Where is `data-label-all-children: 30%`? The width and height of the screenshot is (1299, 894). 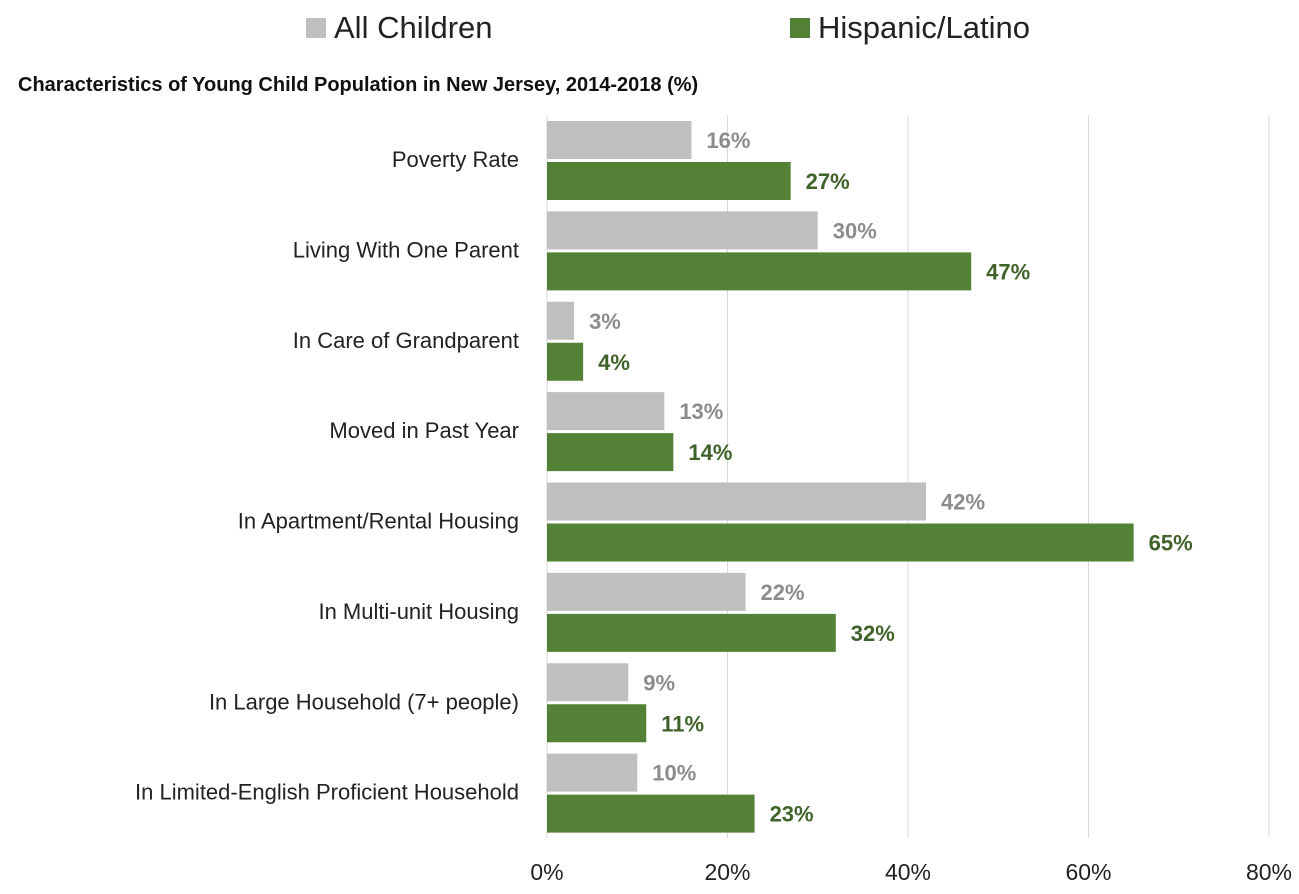
data-label-all-children: 30% is located at coordinates (855, 230).